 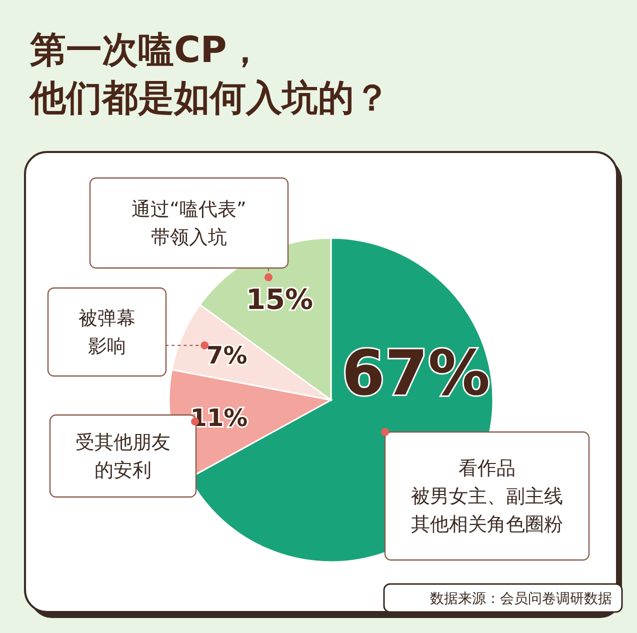 What do you see at coordinates (219, 418) in the screenshot?
I see `data-label: 11%` at bounding box center [219, 418].